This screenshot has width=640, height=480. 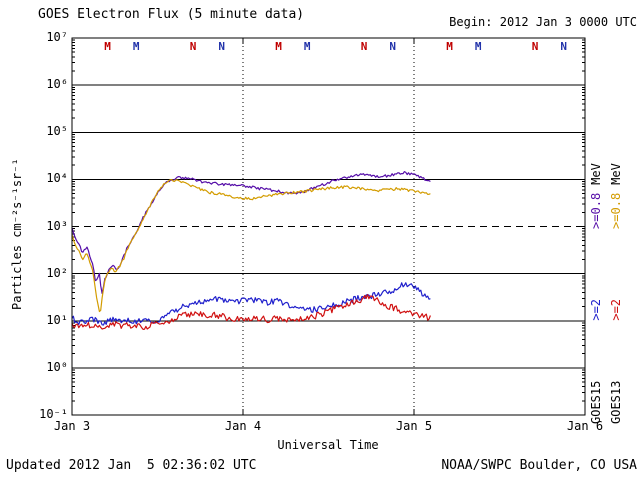 I want to click on series-goes13-2-mev, so click(x=251, y=312).